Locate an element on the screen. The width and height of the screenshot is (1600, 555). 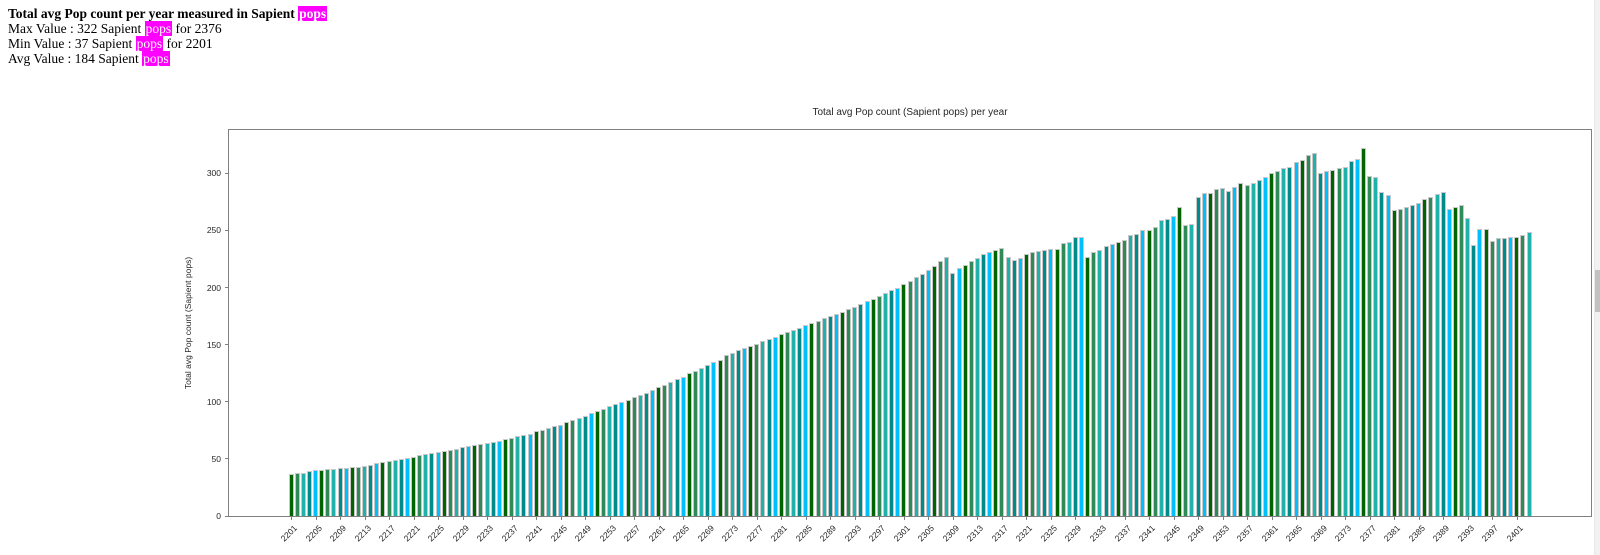
x-tick-label: 2241 is located at coordinates (534, 533).